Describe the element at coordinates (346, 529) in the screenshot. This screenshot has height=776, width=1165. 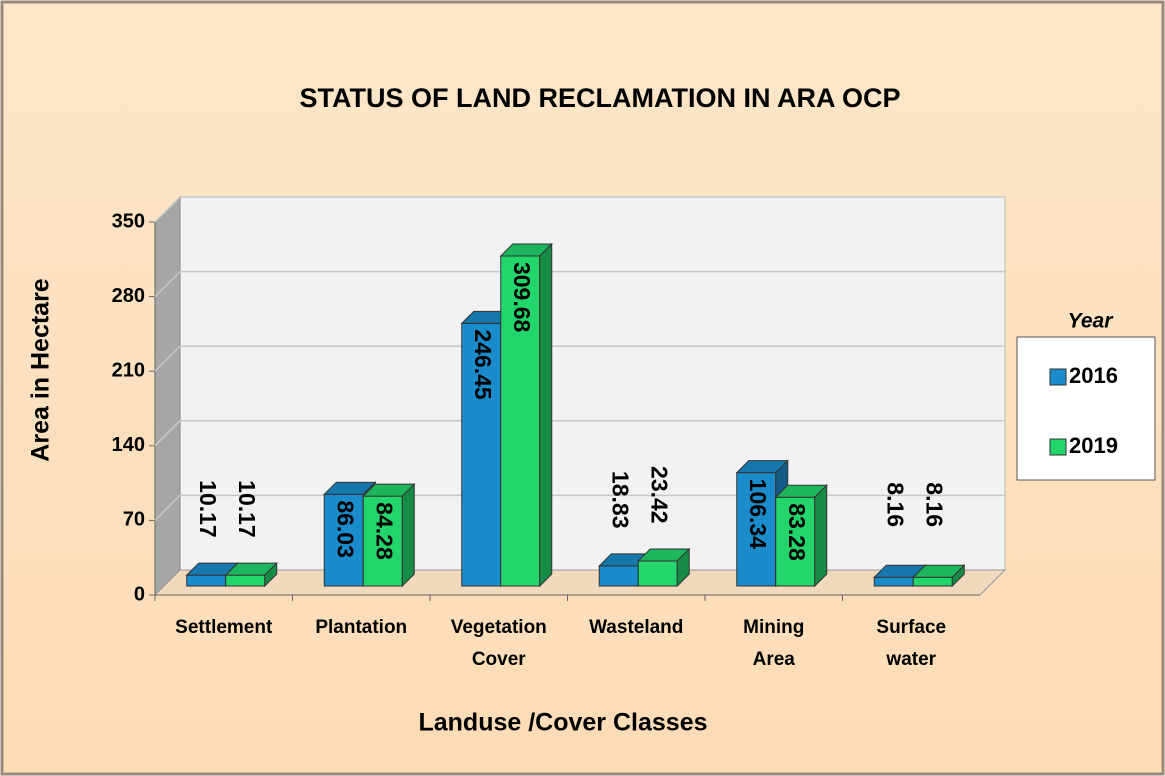
I see `value-label: 86.03` at that location.